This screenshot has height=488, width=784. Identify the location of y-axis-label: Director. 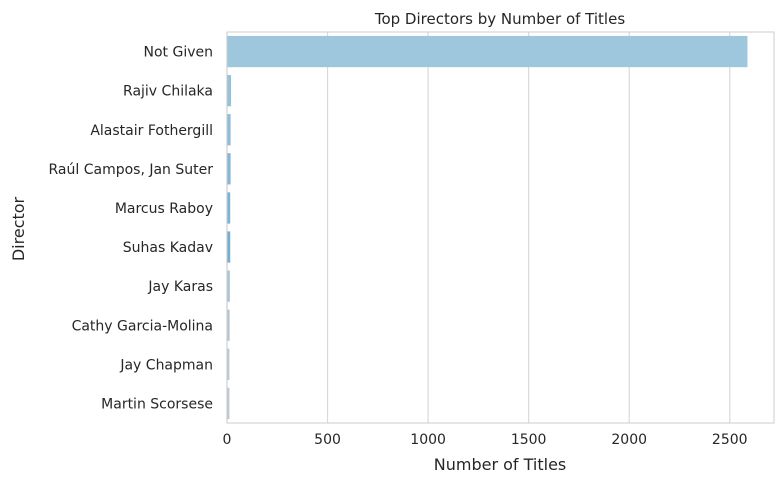
(18, 228).